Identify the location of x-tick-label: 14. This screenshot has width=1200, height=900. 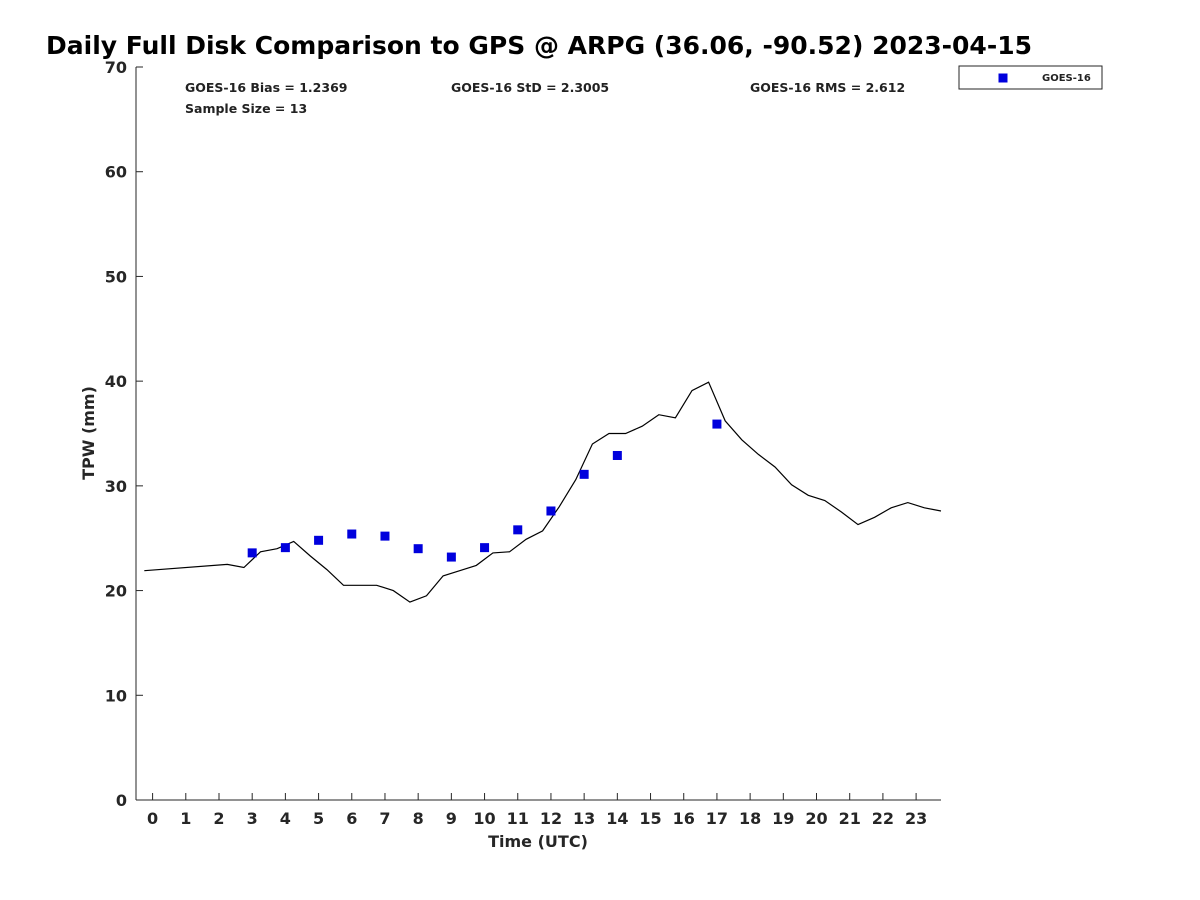
(617, 818).